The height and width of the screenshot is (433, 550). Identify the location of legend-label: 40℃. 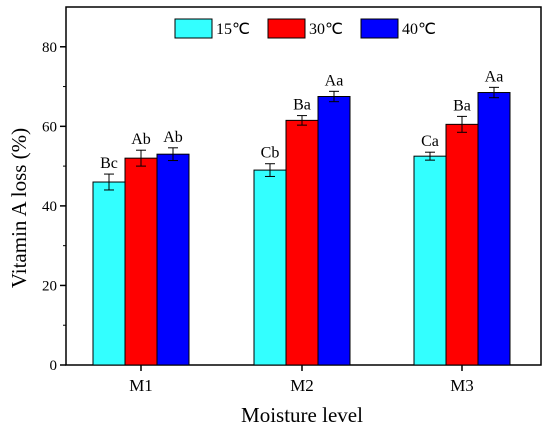
(419, 29).